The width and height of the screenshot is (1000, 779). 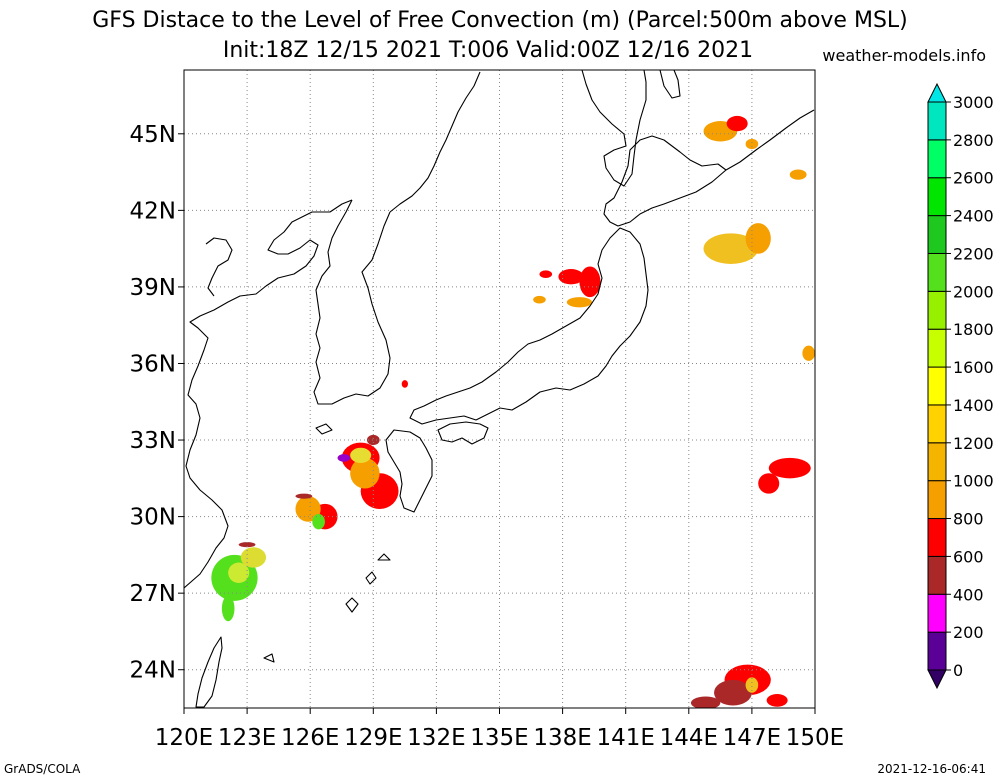 I want to click on colorbar-label: 2800, so click(x=973, y=140).